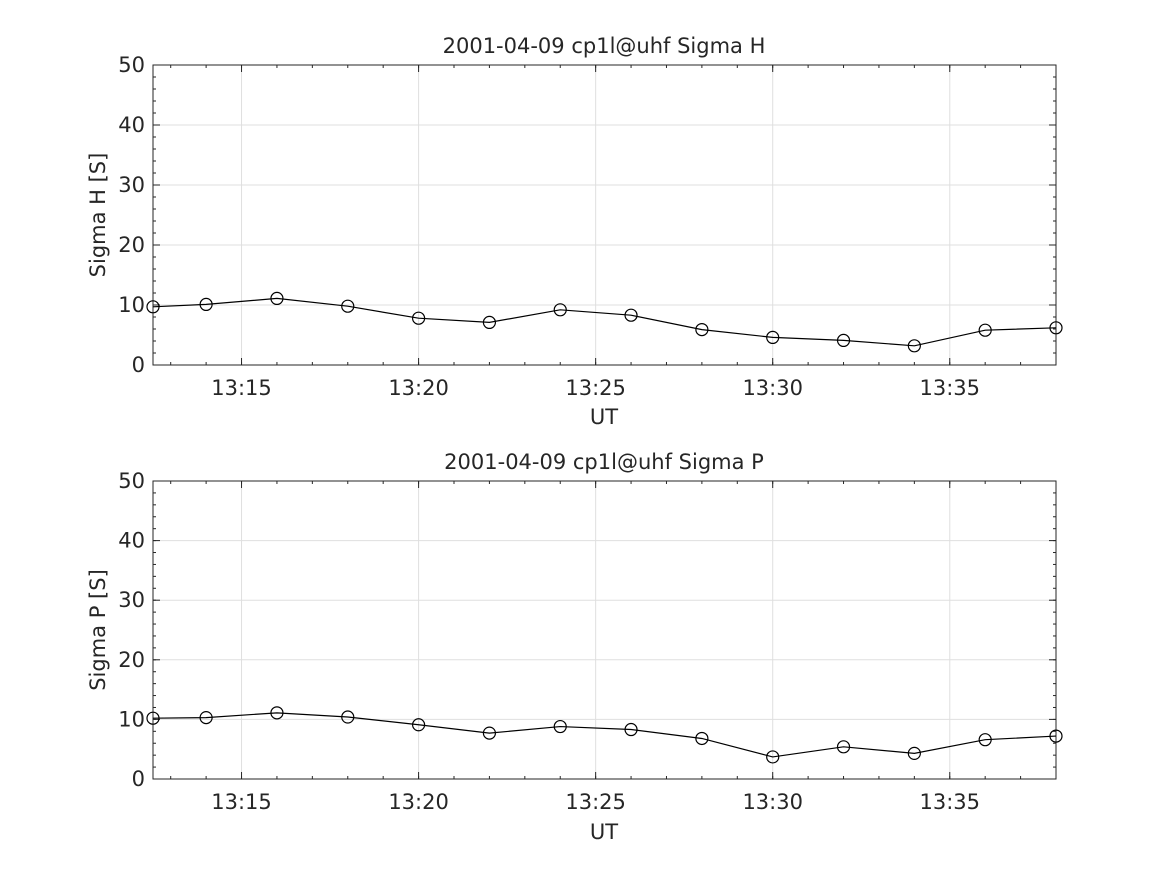 The width and height of the screenshot is (1167, 875). Describe the element at coordinates (604, 46) in the screenshot. I see `chart-title: 2001-04-09 cp1l@uhf Sigma H` at that location.